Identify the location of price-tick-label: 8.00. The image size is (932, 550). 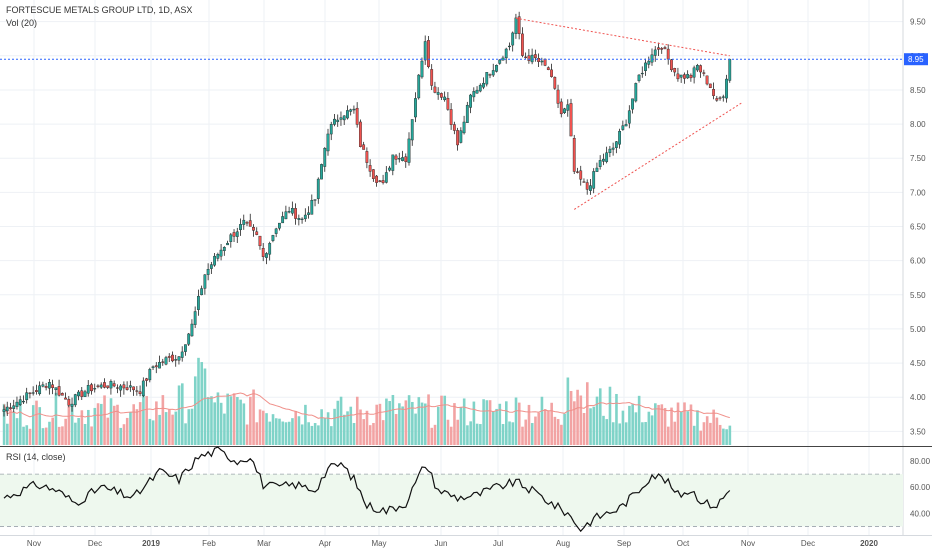
(918, 124).